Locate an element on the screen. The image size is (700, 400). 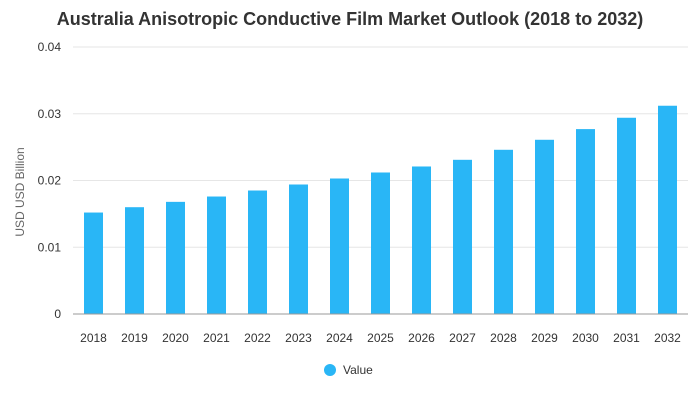
x-tick-label: 2032 is located at coordinates (667, 338).